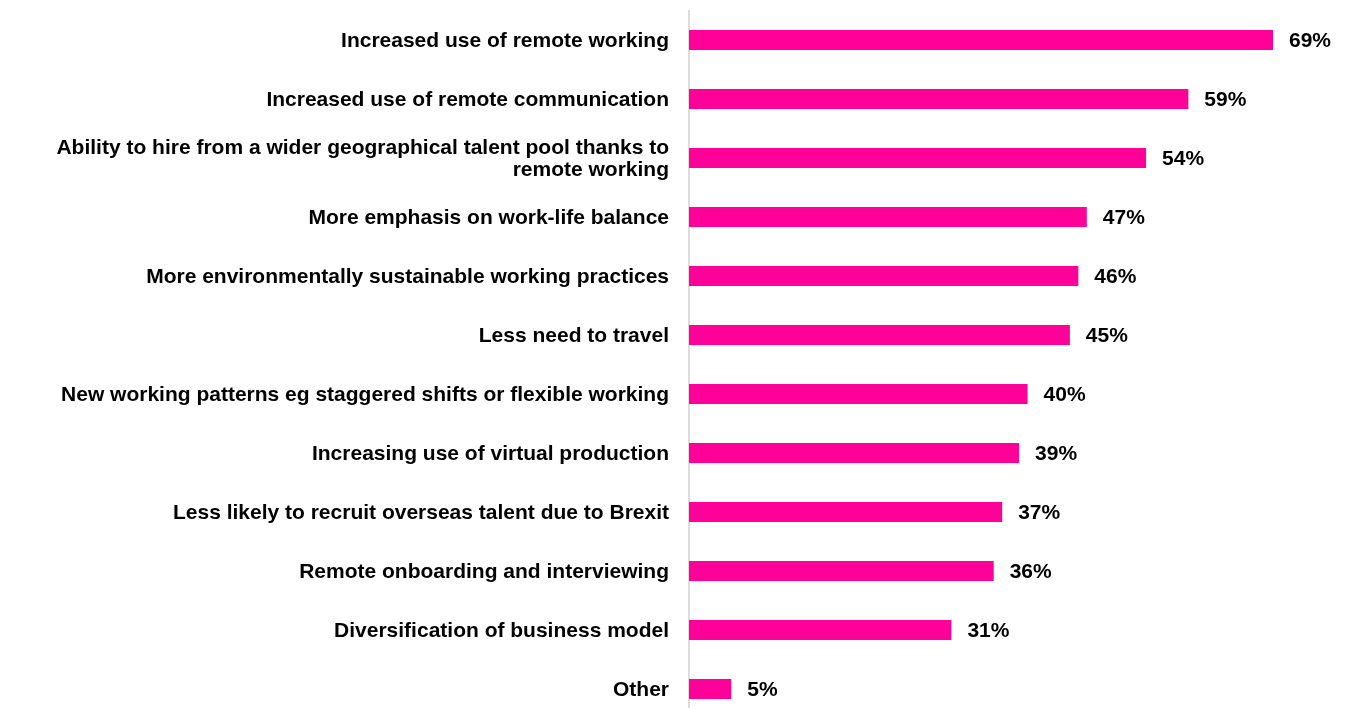 This screenshot has width=1350, height=710. Describe the element at coordinates (573, 335) in the screenshot. I see `y-tick-label: Less need to travel` at that location.